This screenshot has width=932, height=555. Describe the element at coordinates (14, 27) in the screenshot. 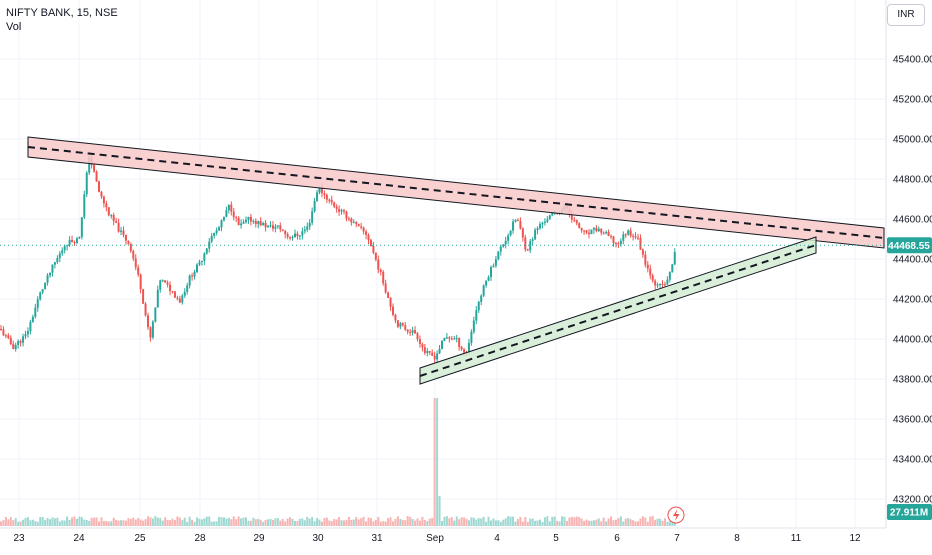

I see `volume-indicator-label: Vol` at that location.